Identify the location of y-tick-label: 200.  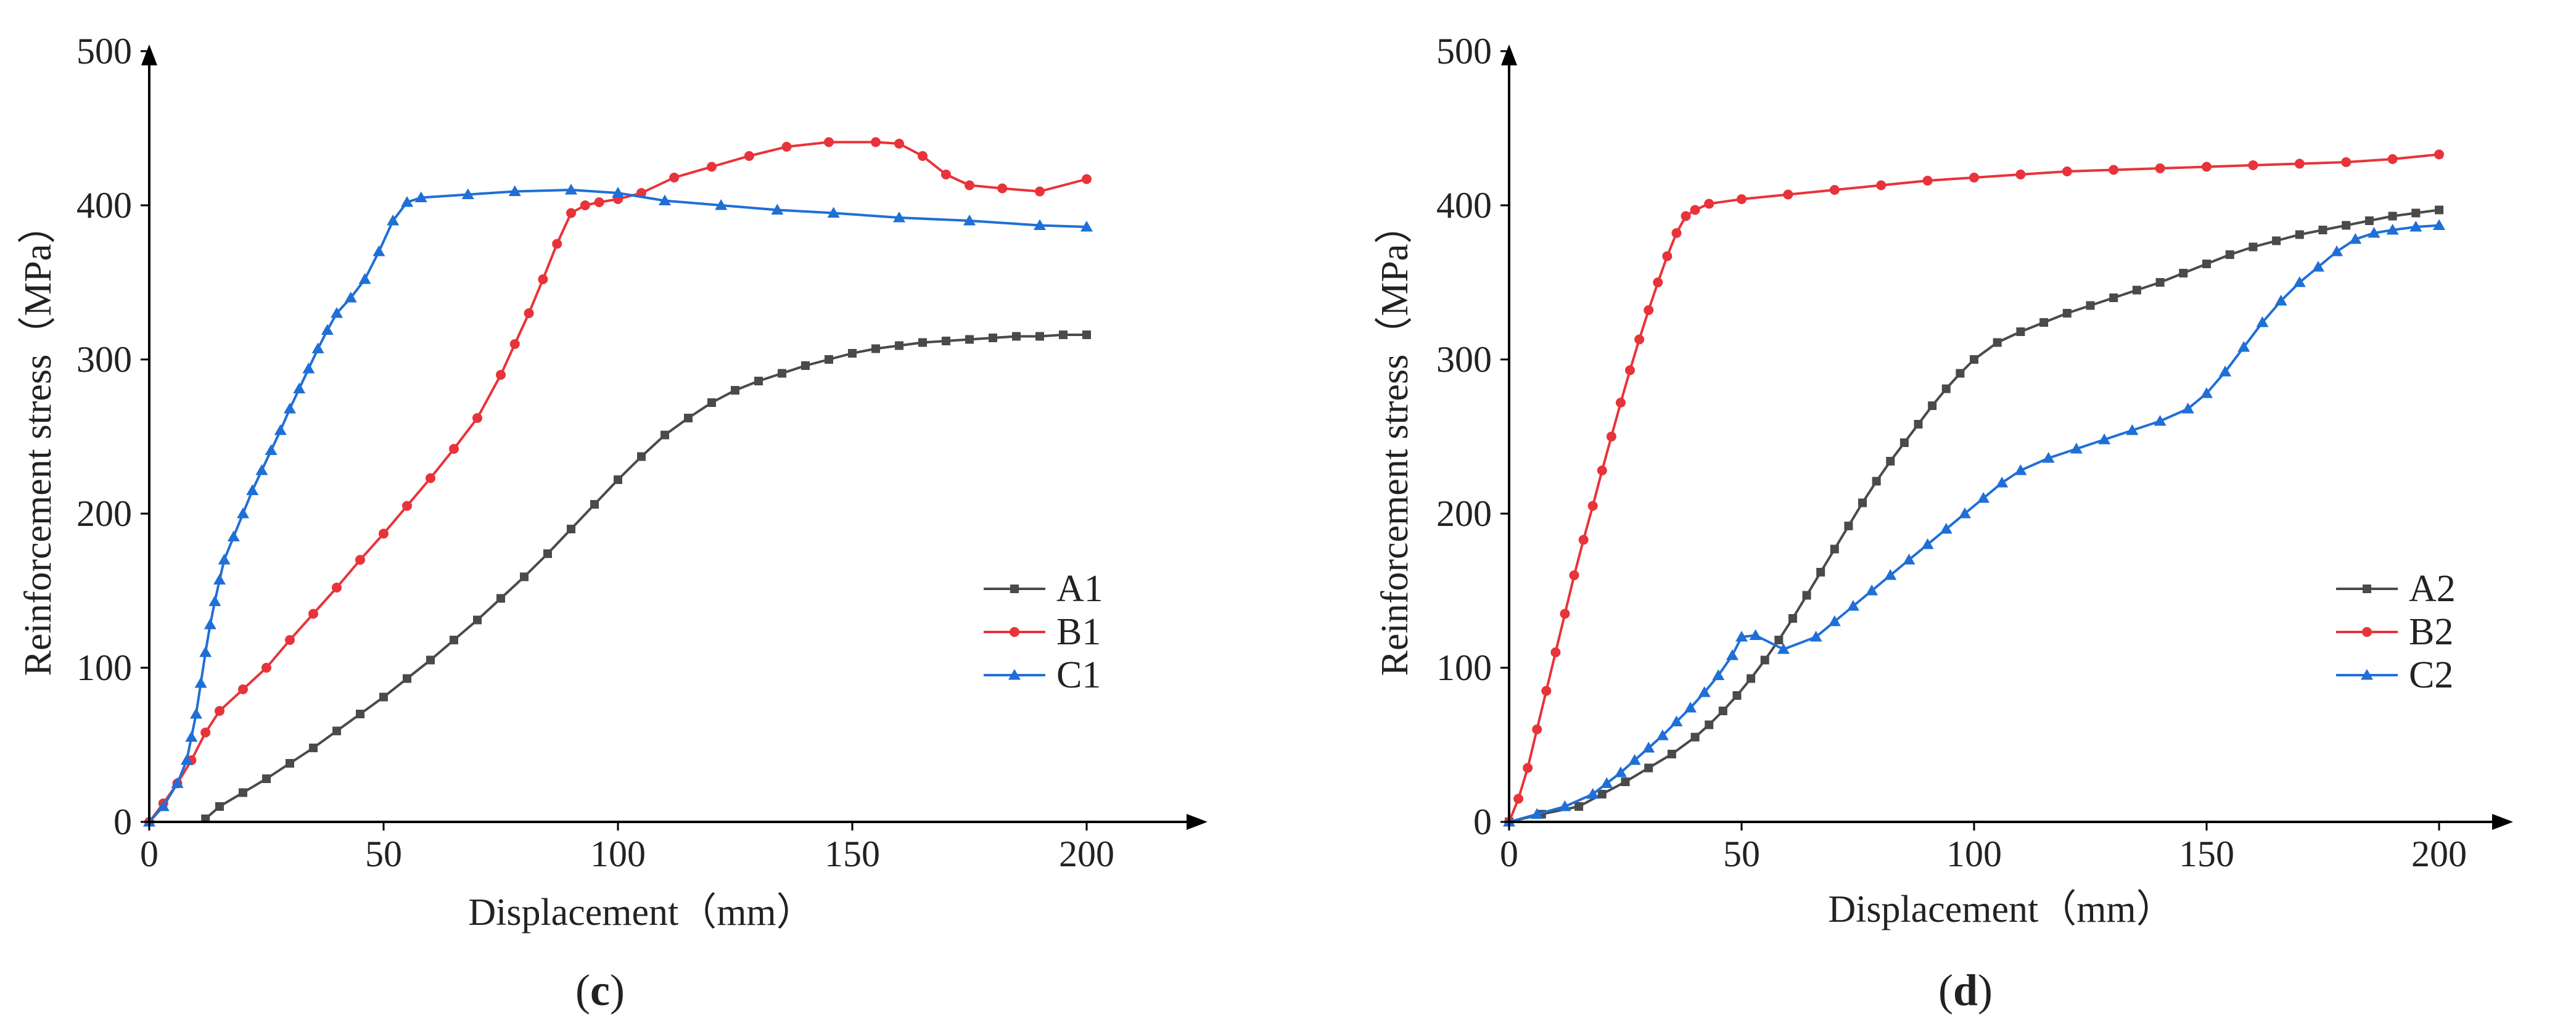
(104, 513).